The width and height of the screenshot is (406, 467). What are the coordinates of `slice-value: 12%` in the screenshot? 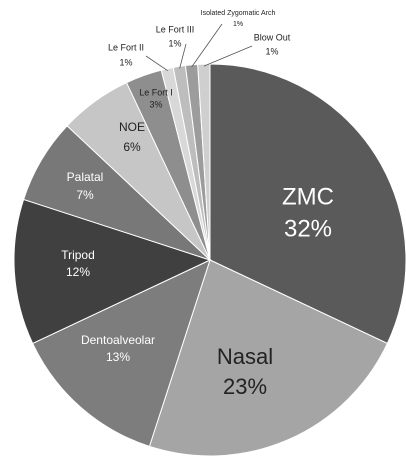 It's located at (78, 272).